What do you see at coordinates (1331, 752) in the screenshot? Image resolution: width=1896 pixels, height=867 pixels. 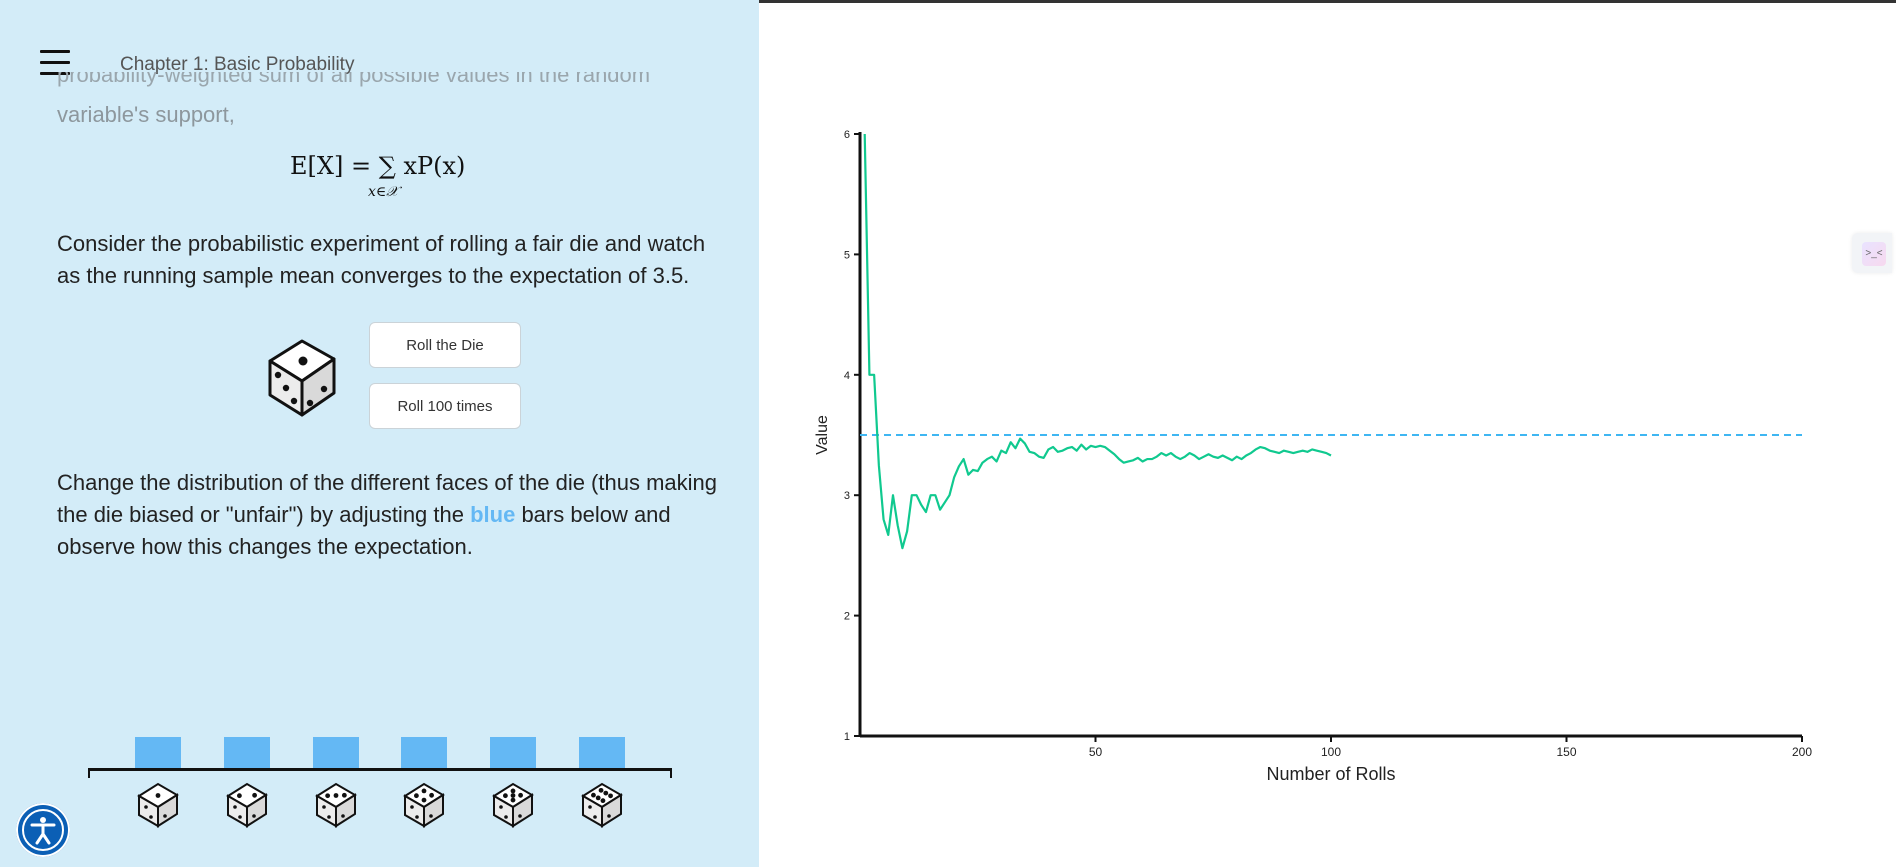 I see `x-tick-label: 100` at bounding box center [1331, 752].